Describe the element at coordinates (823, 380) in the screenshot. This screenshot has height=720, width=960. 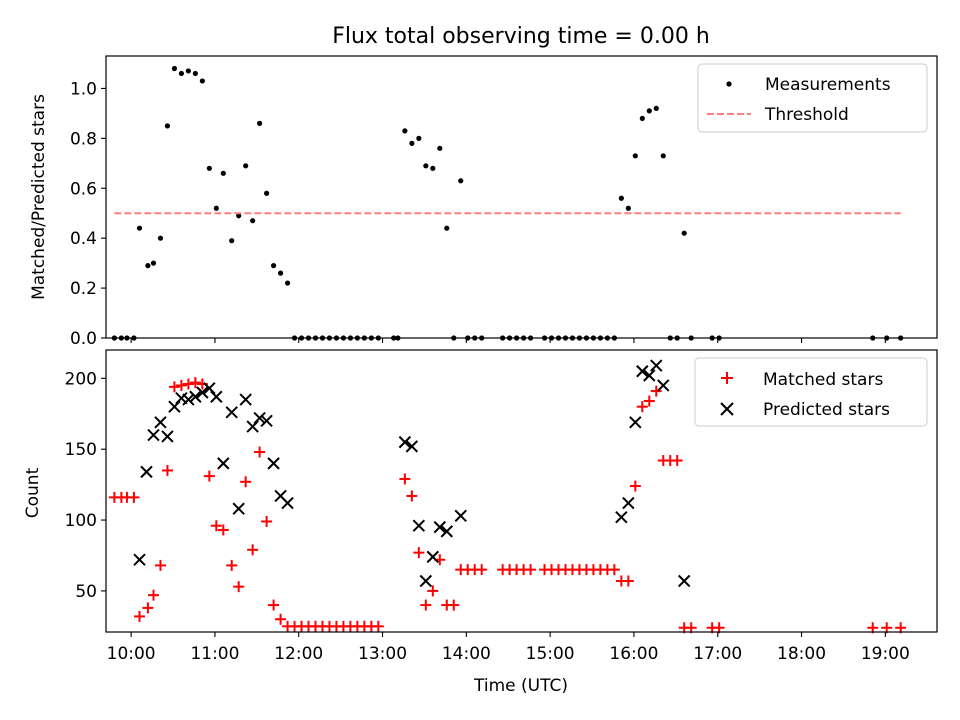
I see `legend-label-matched-stars: Matched stars` at that location.